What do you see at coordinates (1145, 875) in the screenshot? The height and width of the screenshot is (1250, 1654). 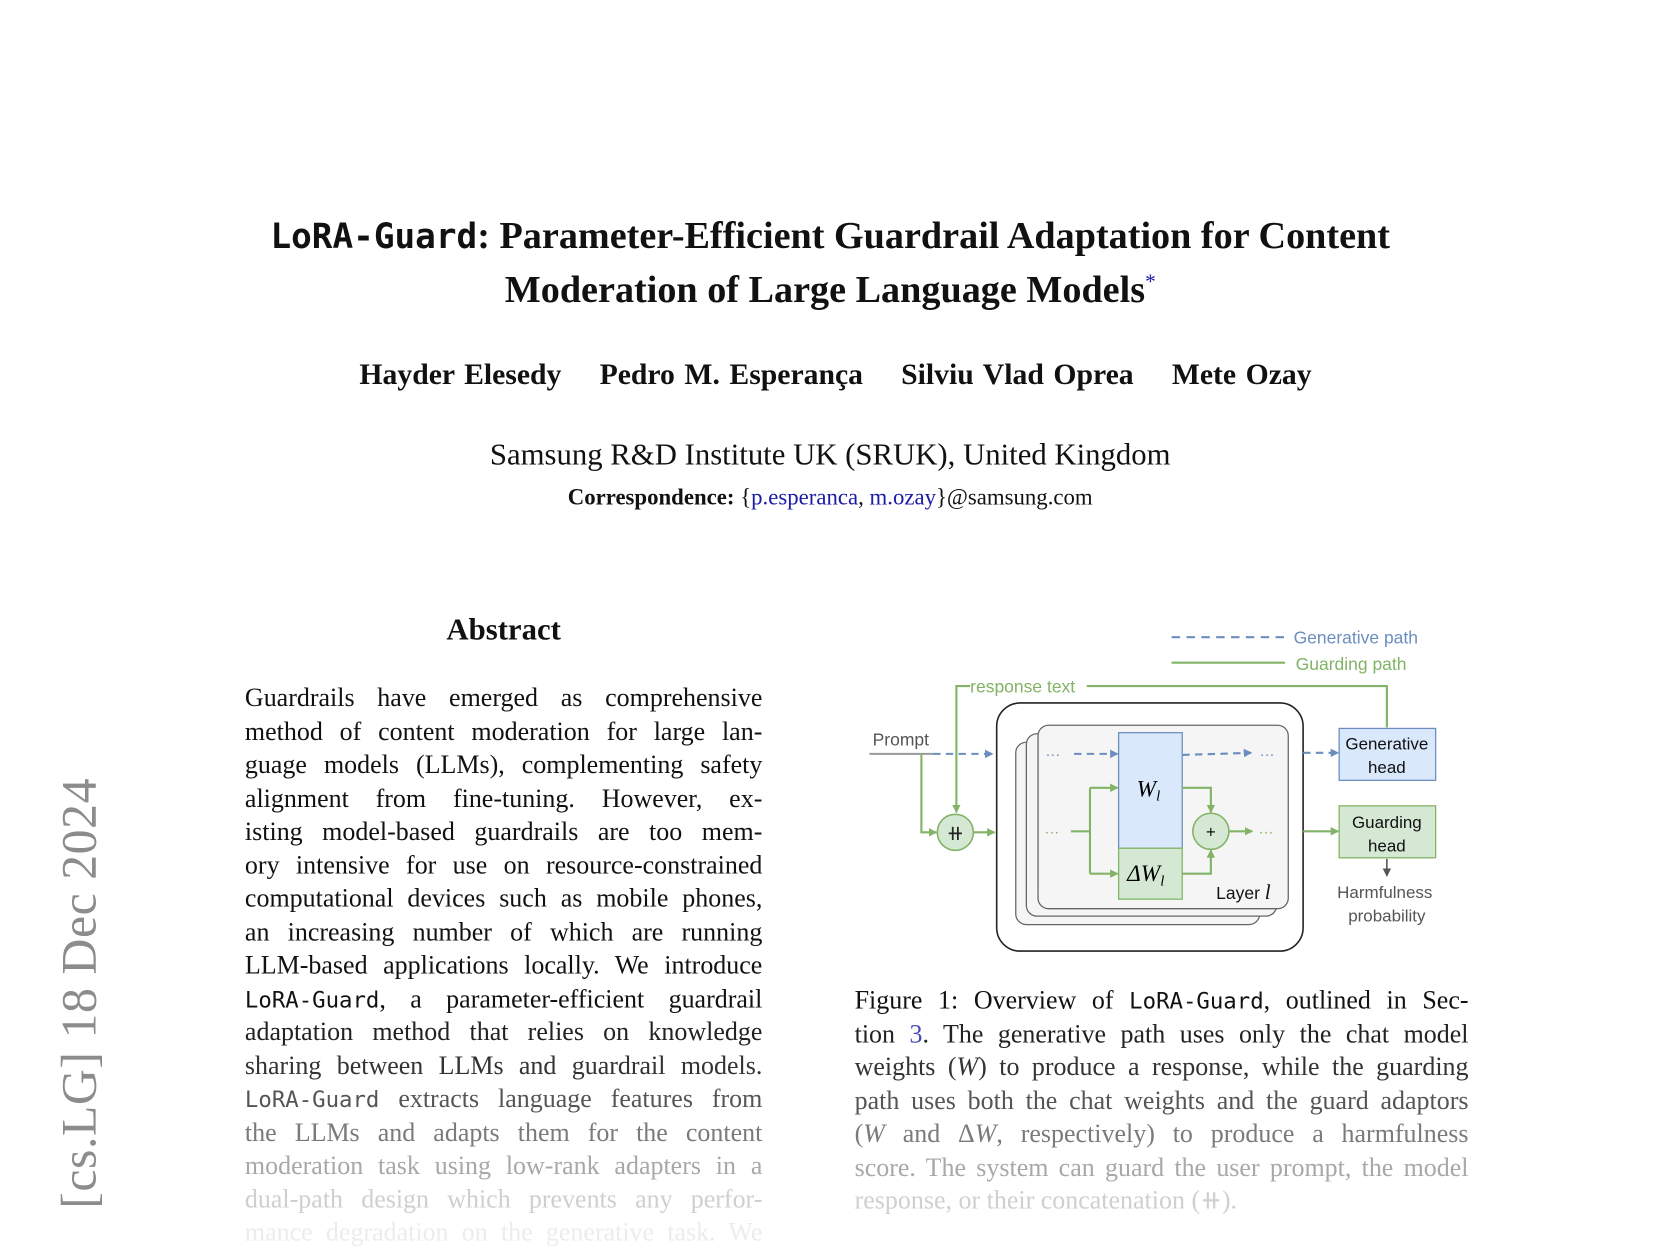 I see `delta-w-label: ΔWl` at bounding box center [1145, 875].